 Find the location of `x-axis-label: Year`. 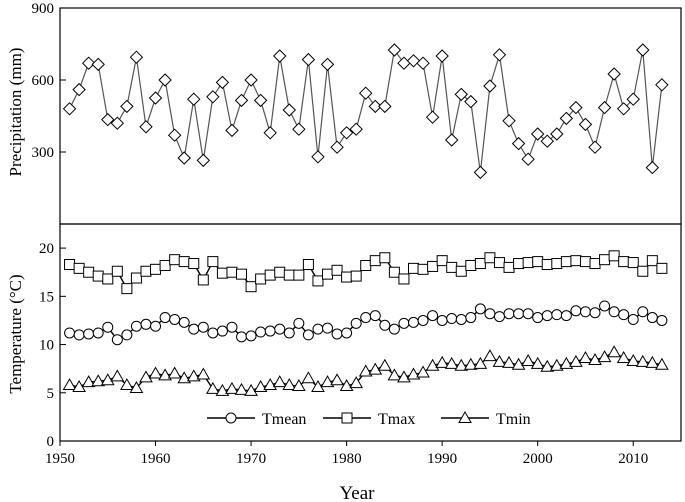

x-axis-label: Year is located at coordinates (357, 492).